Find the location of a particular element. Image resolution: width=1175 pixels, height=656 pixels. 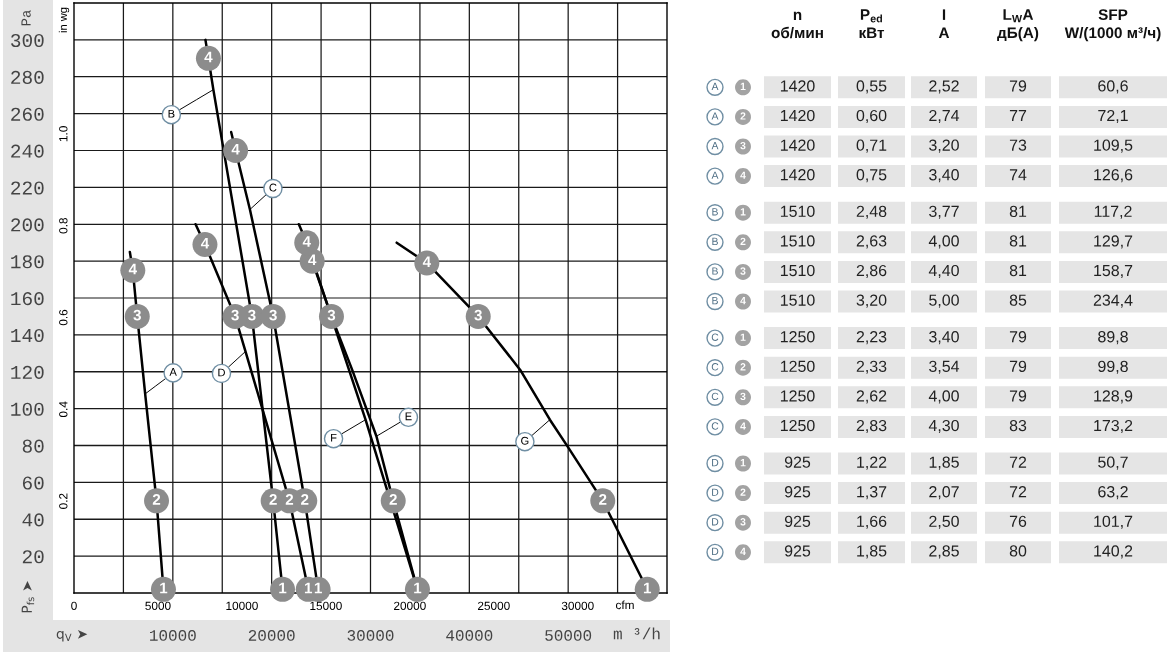

text: 1,37 is located at coordinates (872, 493).